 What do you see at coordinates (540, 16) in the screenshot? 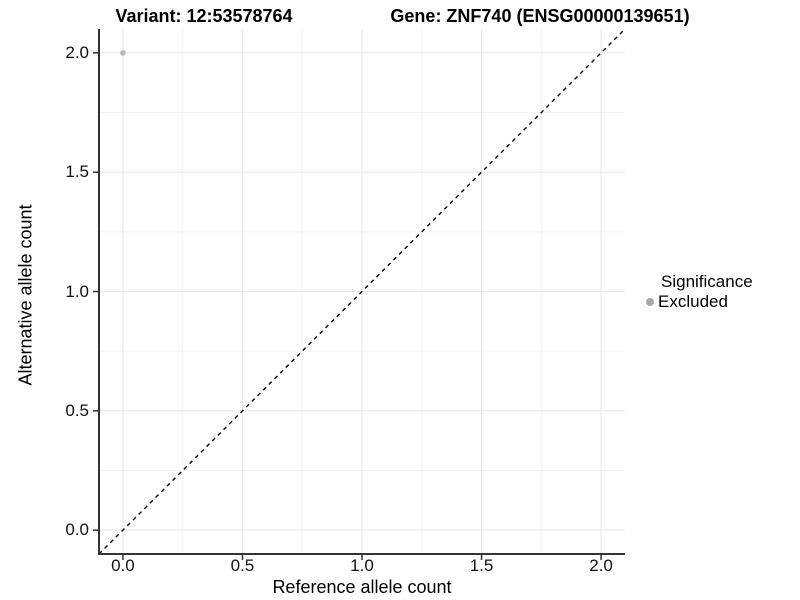
I see `plot-title-gene: Gene: ZNF740 (ENSG00000139651)` at bounding box center [540, 16].